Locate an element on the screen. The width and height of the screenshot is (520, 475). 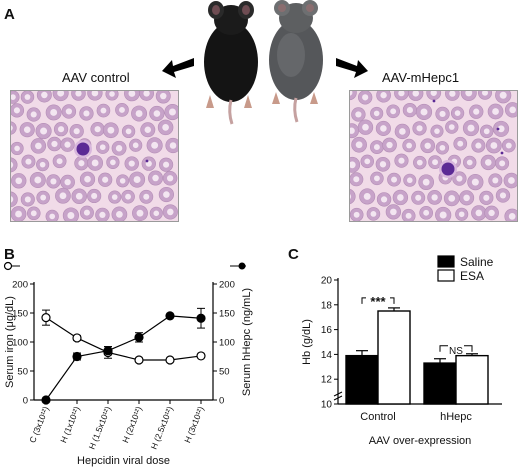
mice-illustration is located at coordinates (263, 62).